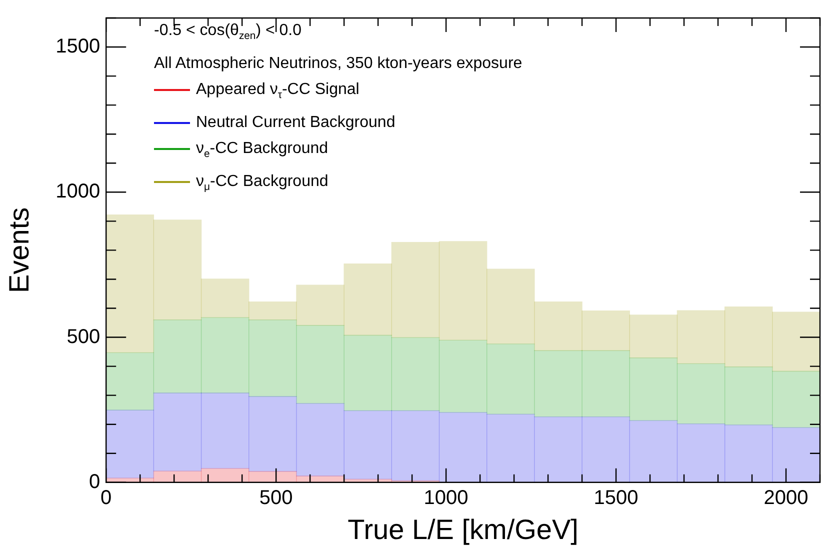 This screenshot has height=552, width=822. What do you see at coordinates (786, 497) in the screenshot?
I see `x-tick-label: 2000` at bounding box center [786, 497].